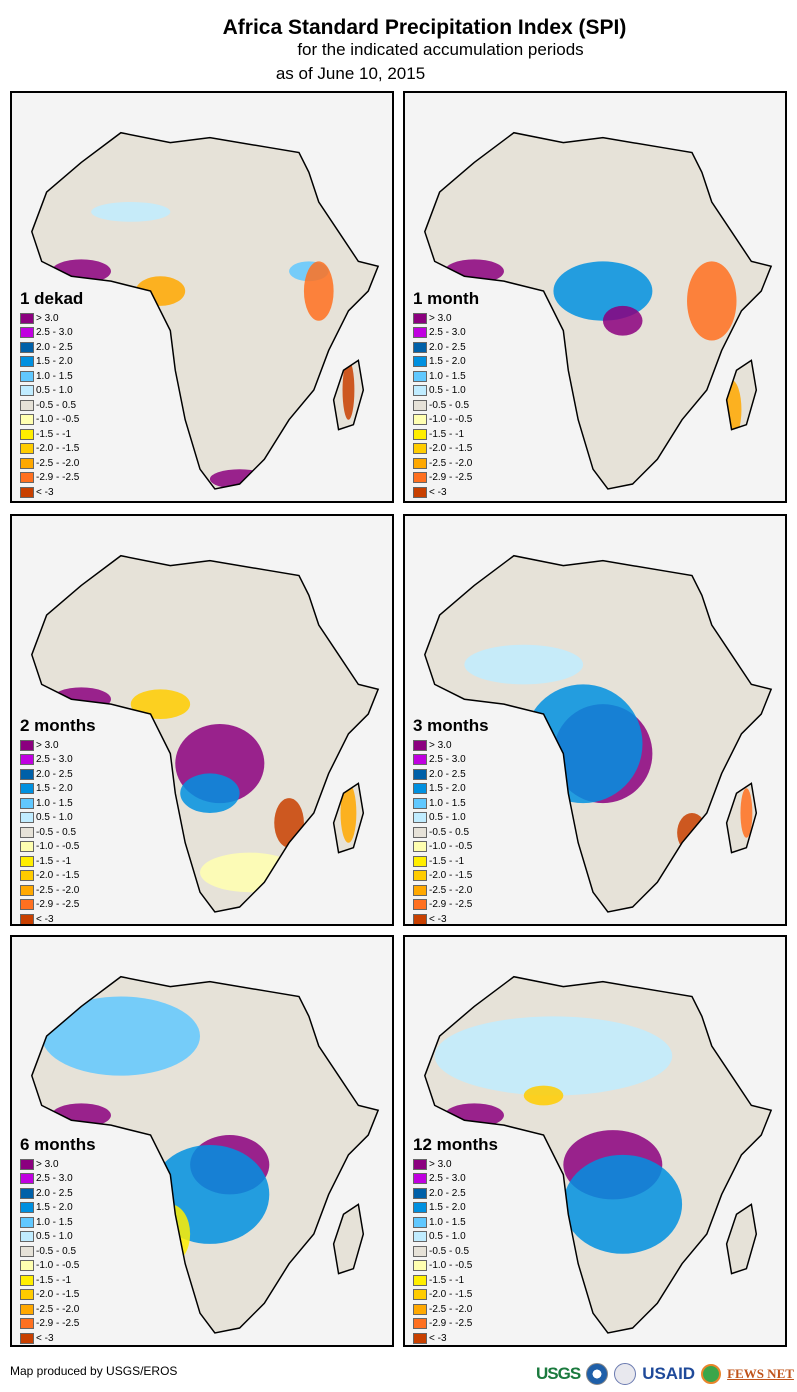 The width and height of the screenshot is (797, 1392). I want to click on legend-label: -1.0 - -0.5, so click(451, 847).